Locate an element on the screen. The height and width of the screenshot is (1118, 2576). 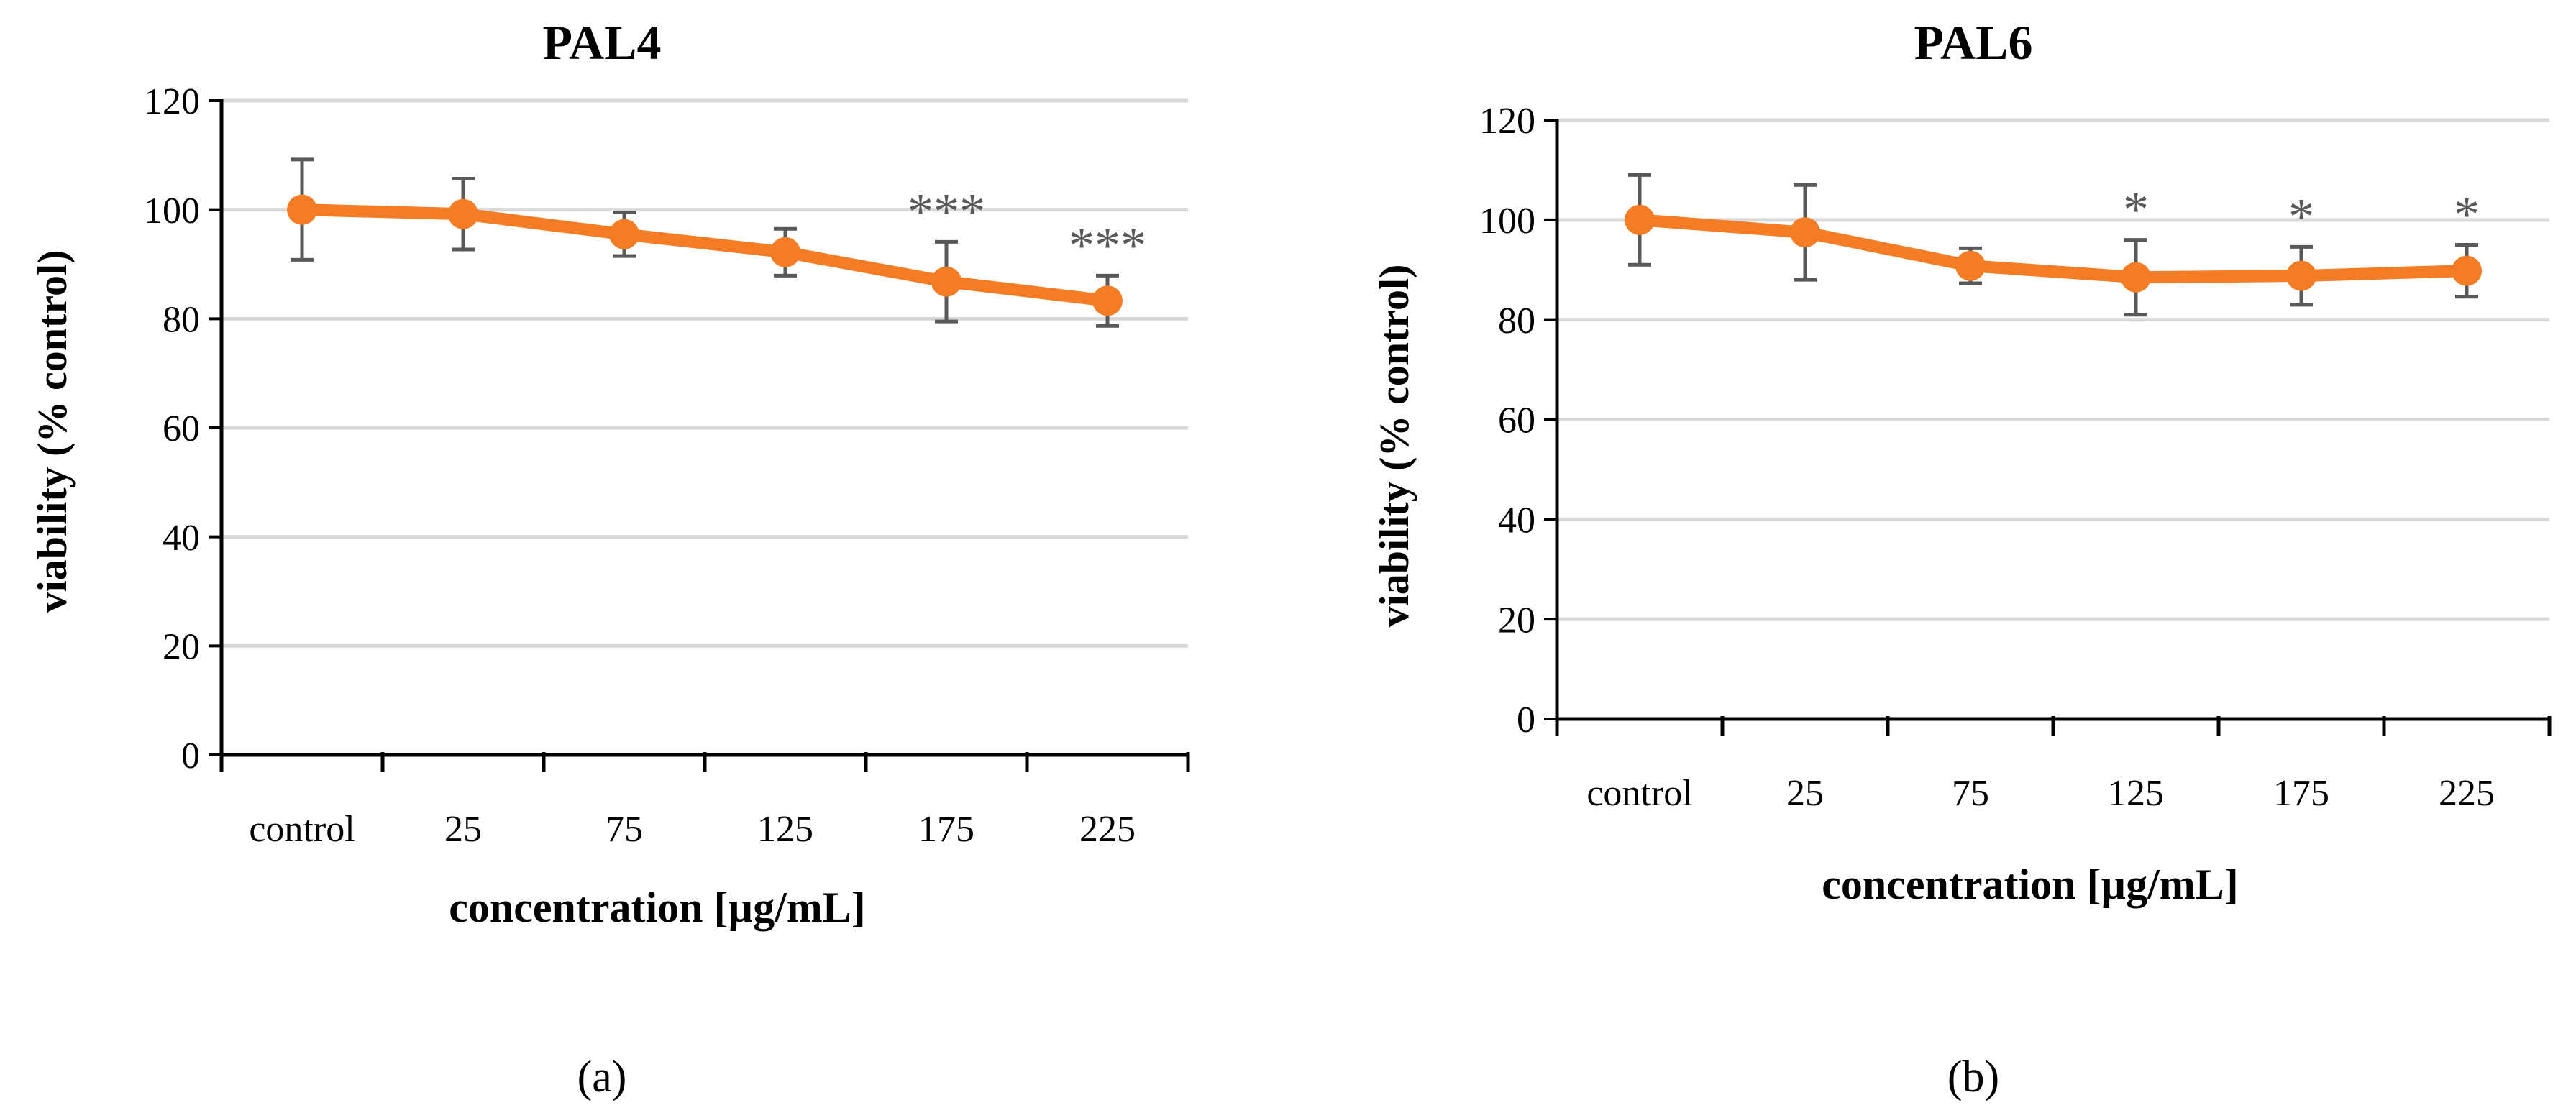
series-group: *** *** is located at coordinates (716, 242).